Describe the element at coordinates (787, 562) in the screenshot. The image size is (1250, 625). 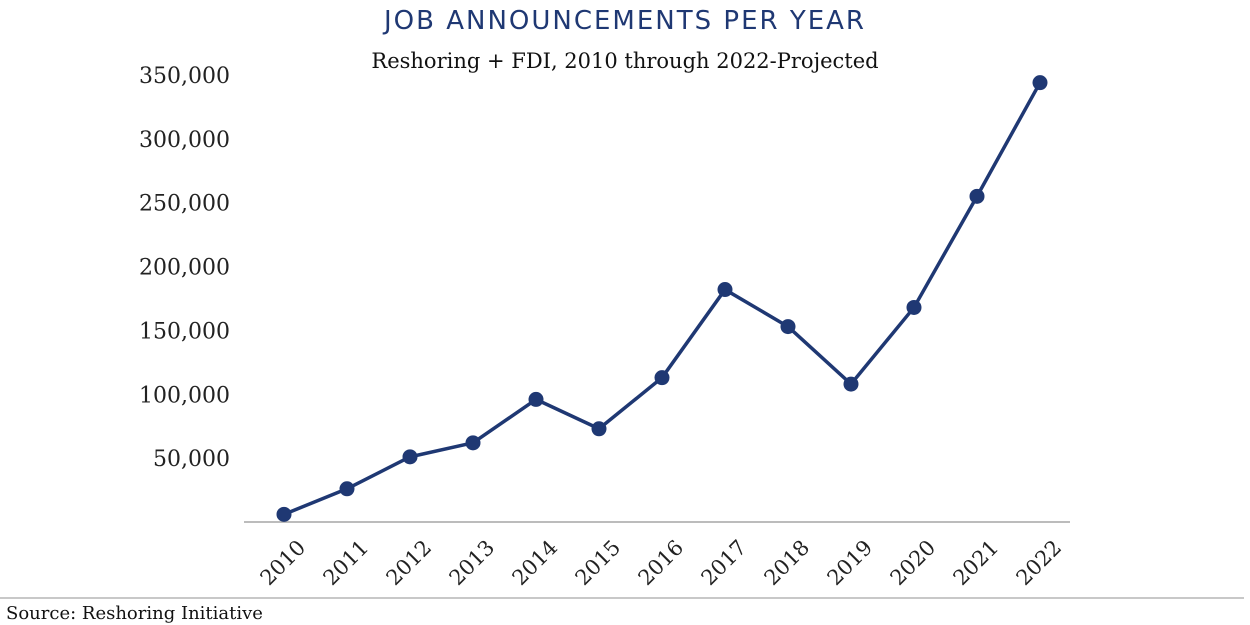
I see `x-tick-label: 2018` at that location.